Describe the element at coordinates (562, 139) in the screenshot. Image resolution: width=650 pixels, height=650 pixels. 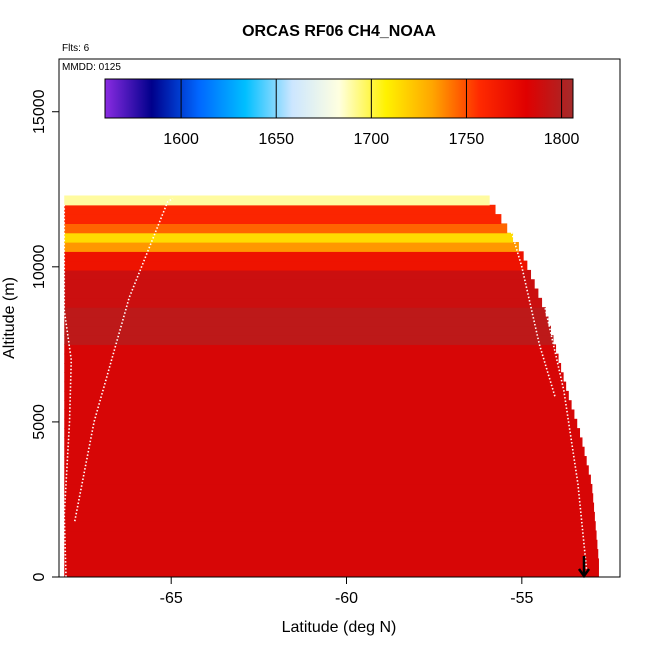
I see `colorbar-tick-label: 1800` at that location.